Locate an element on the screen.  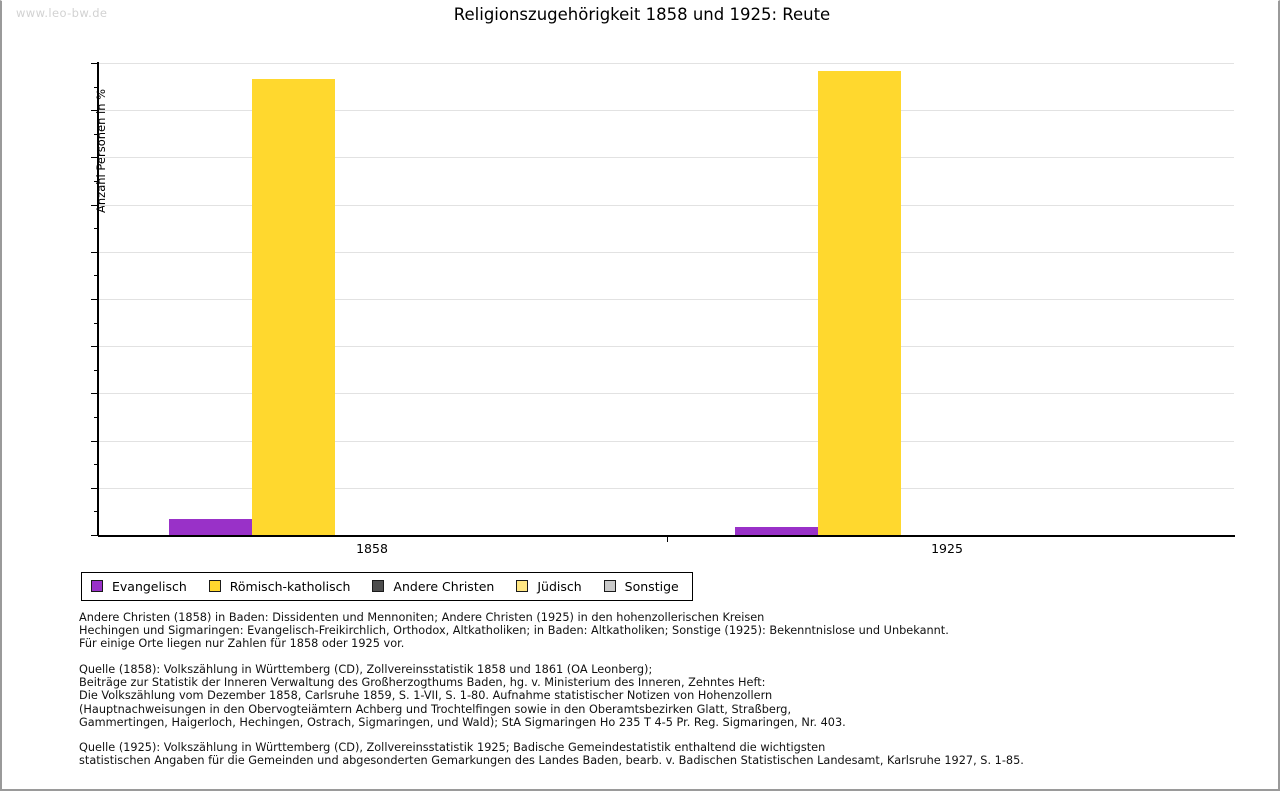
legend-label: Andere Christen is located at coordinates (444, 586).